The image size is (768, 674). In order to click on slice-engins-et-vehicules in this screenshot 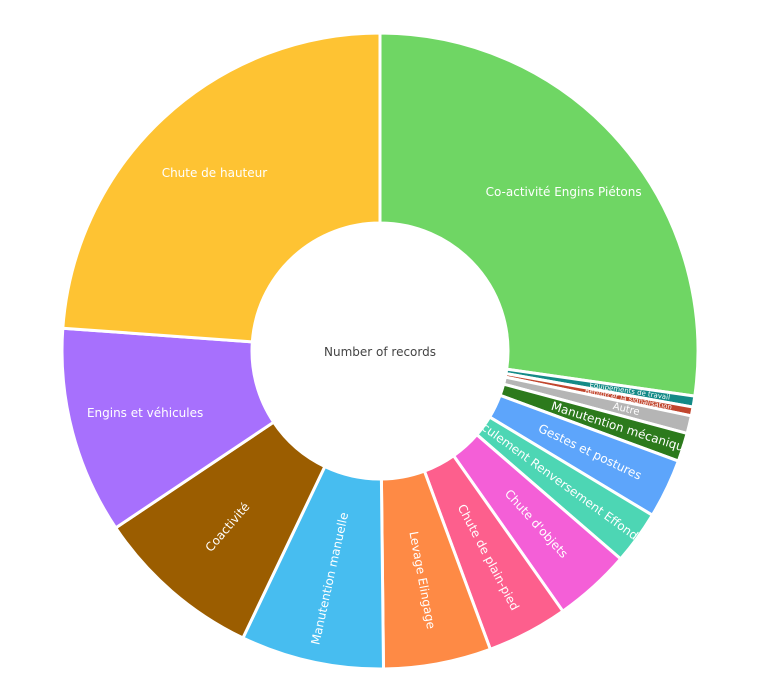, I will do `click(168, 428)`.